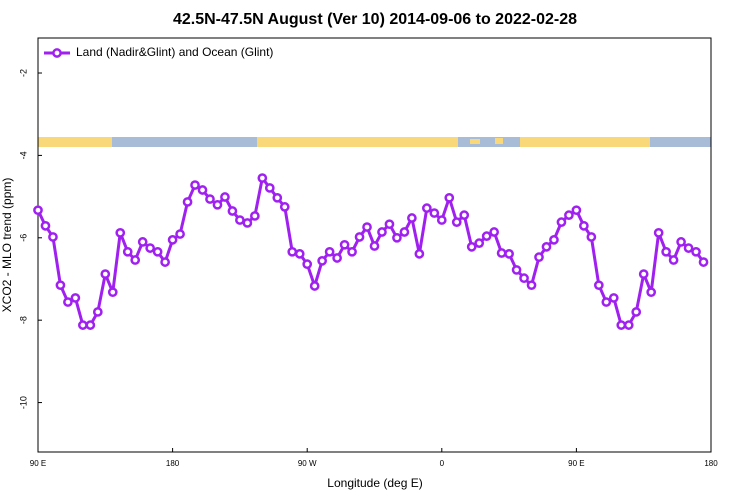 The height and width of the screenshot is (500, 750). Describe the element at coordinates (23, 73) in the screenshot. I see `y-tick-label: -2` at that location.